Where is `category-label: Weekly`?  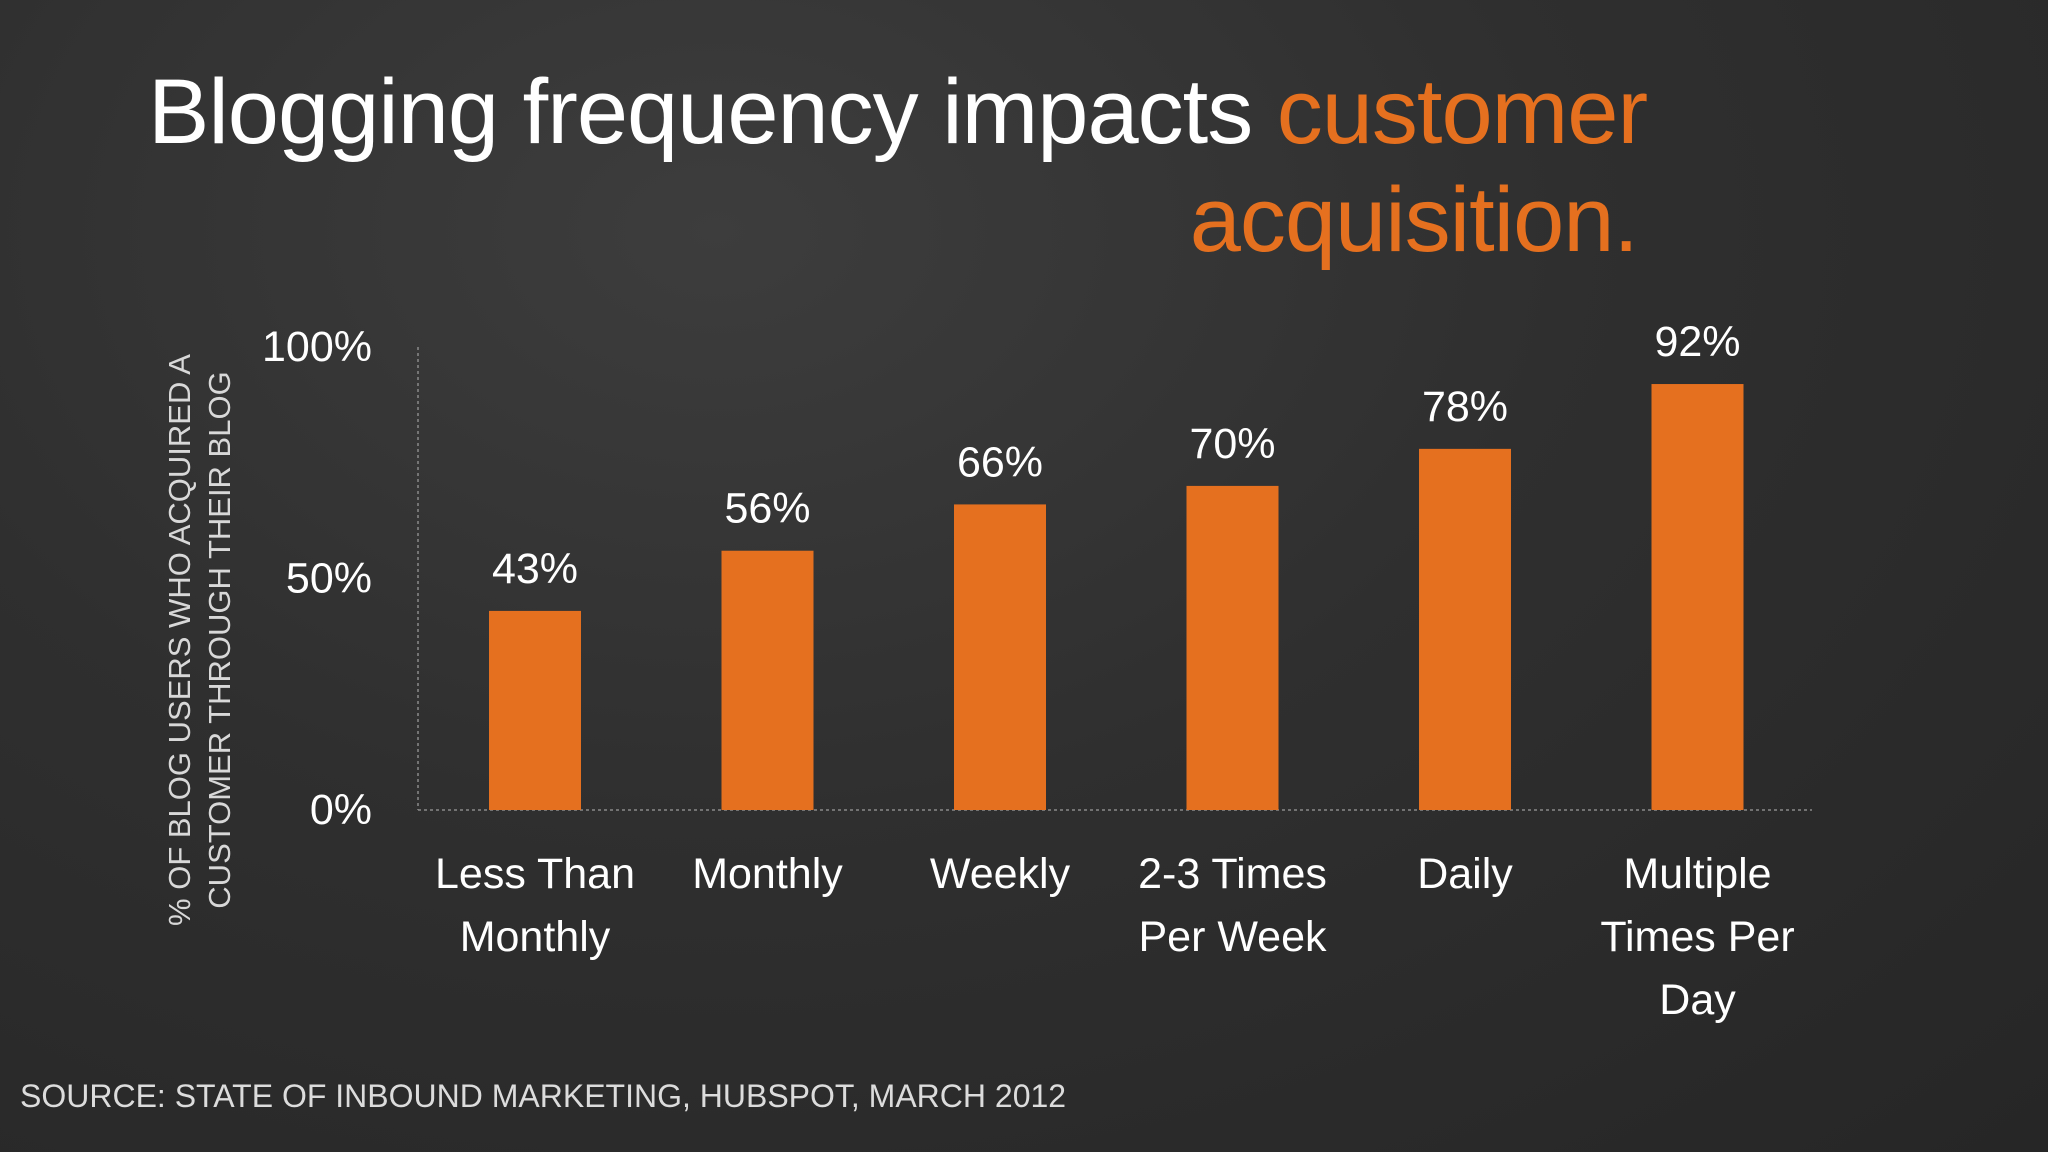
category-label: Weekly is located at coordinates (1000, 874).